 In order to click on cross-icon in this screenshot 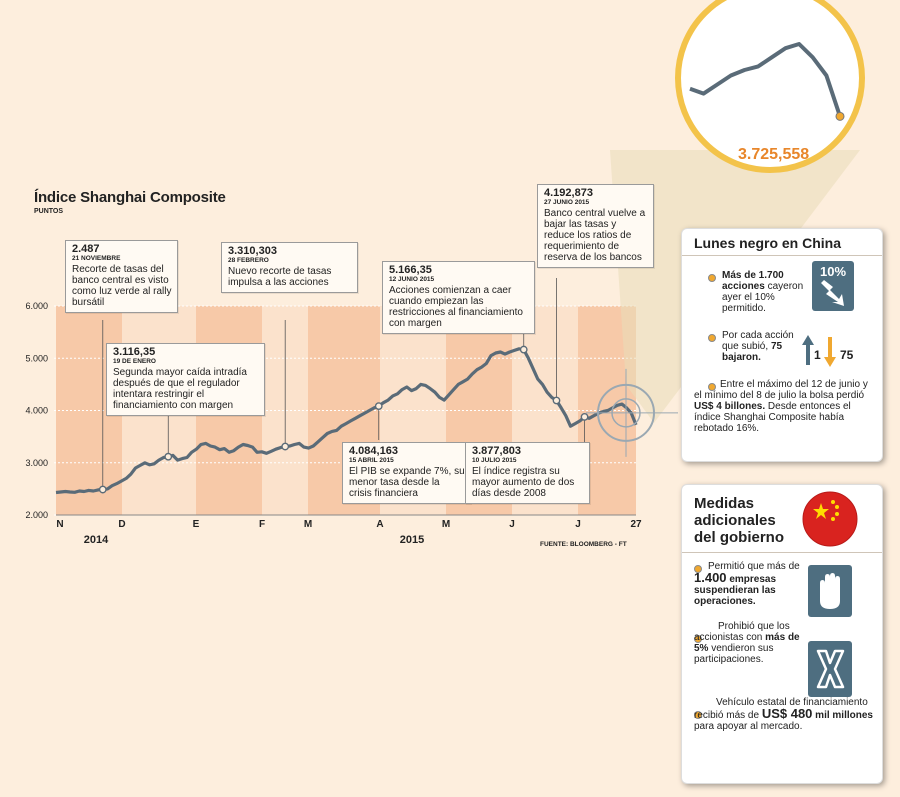, I will do `click(830, 669)`.